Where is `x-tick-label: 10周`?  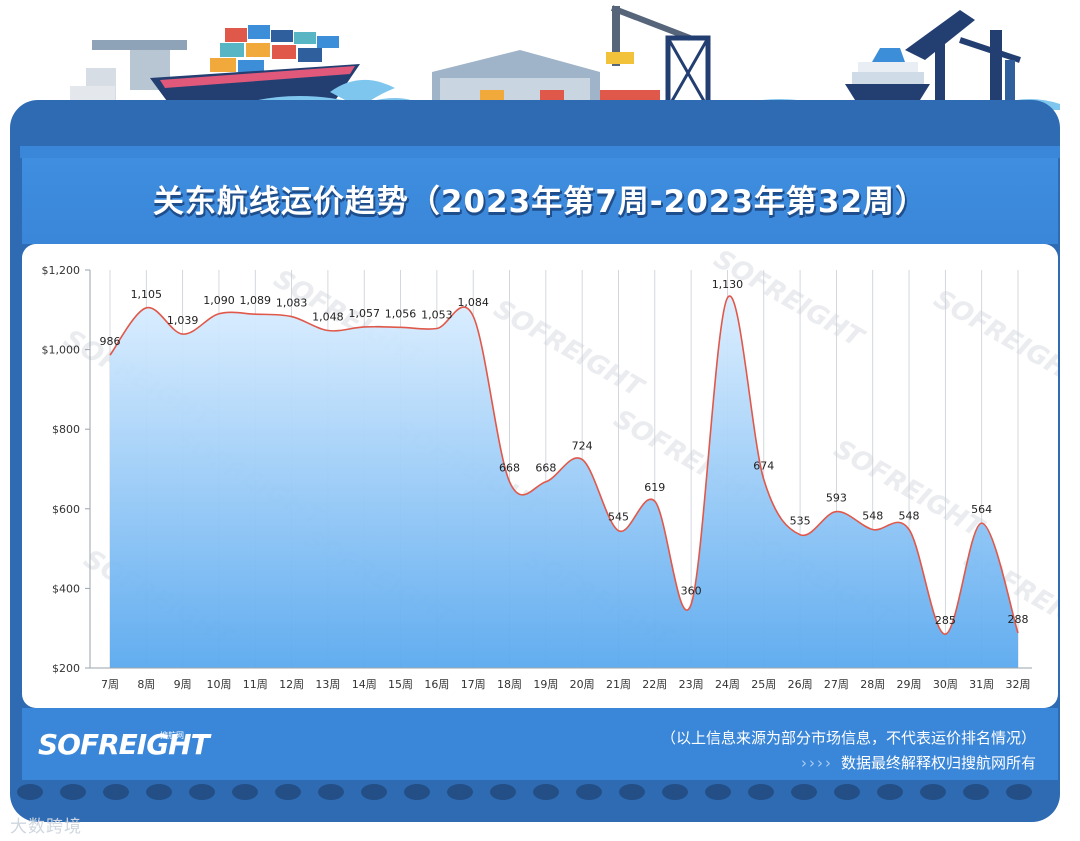 x-tick-label: 10周 is located at coordinates (218, 684).